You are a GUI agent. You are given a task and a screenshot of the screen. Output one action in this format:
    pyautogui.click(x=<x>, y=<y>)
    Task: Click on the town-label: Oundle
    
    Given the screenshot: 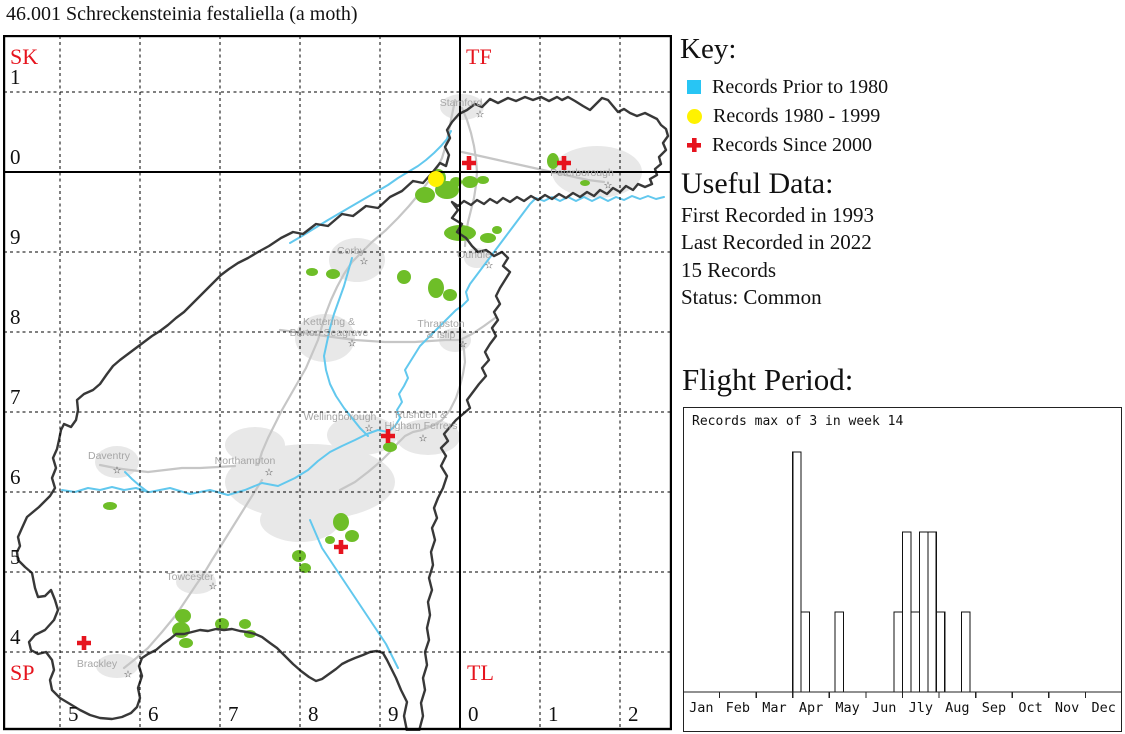 What is the action you would take?
    pyautogui.click(x=474, y=255)
    